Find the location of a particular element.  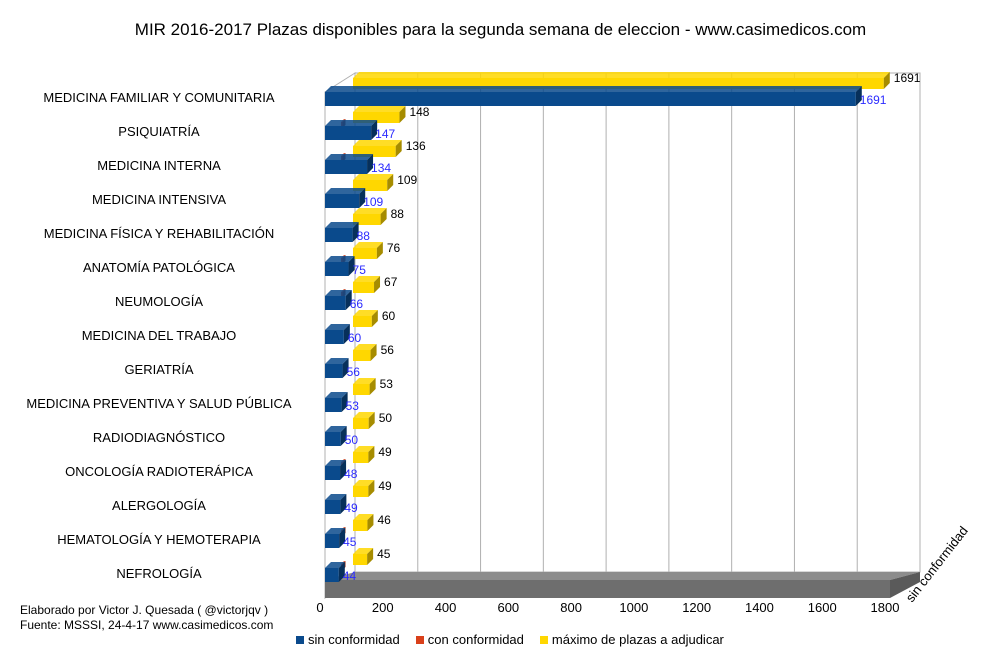

floor-side is located at coordinates (905, 585).